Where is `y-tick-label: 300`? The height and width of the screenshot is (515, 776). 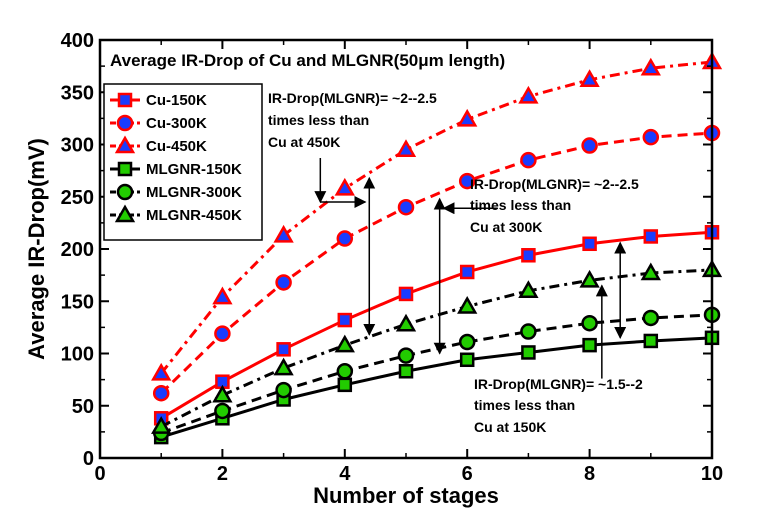 y-tick-label: 300 is located at coordinates (77, 146).